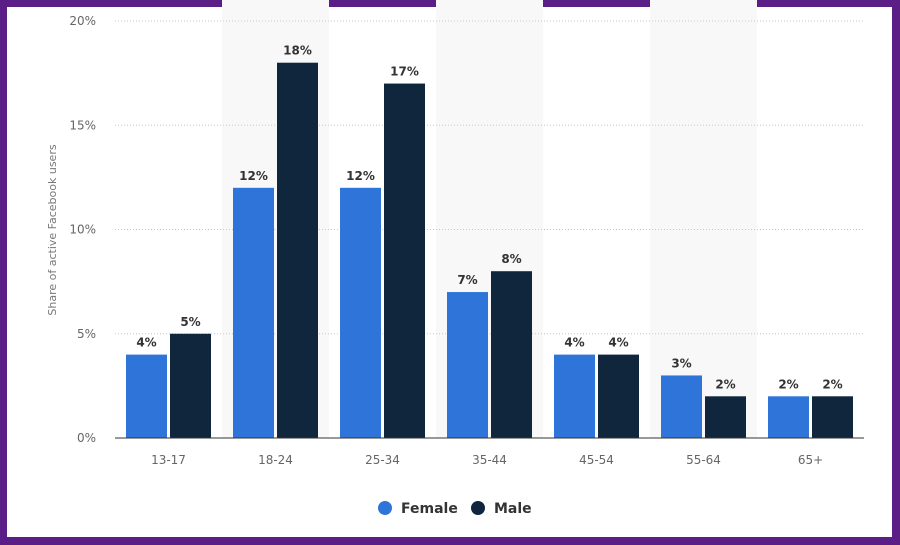 Image resolution: width=900 pixels, height=545 pixels. I want to click on x-tick-label: 65+, so click(810, 460).